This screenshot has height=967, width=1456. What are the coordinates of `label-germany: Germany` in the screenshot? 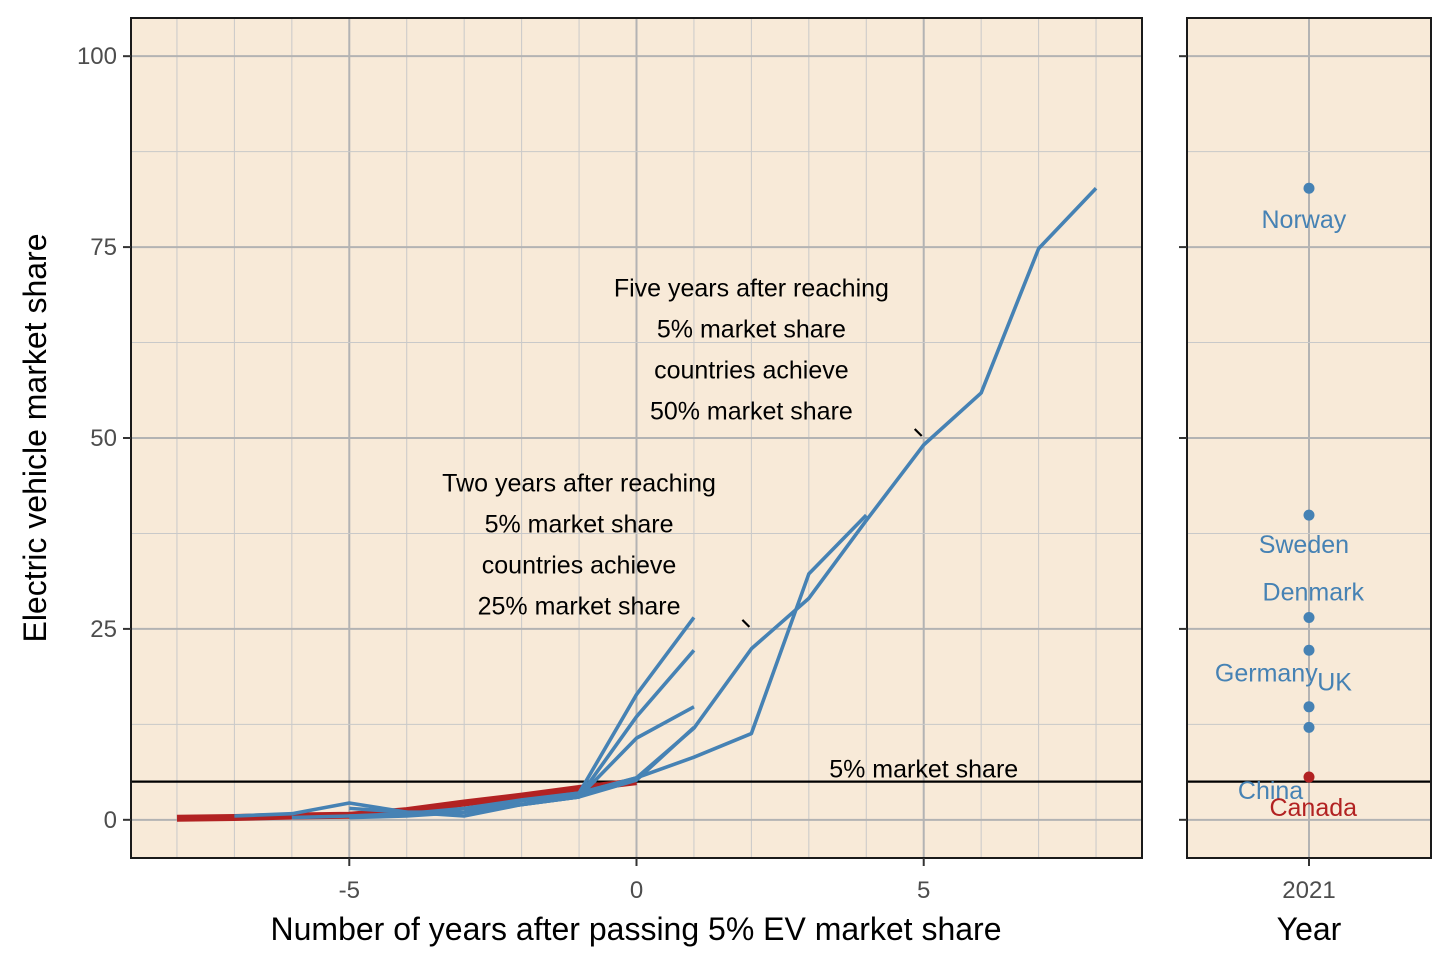 It's located at (1266, 673).